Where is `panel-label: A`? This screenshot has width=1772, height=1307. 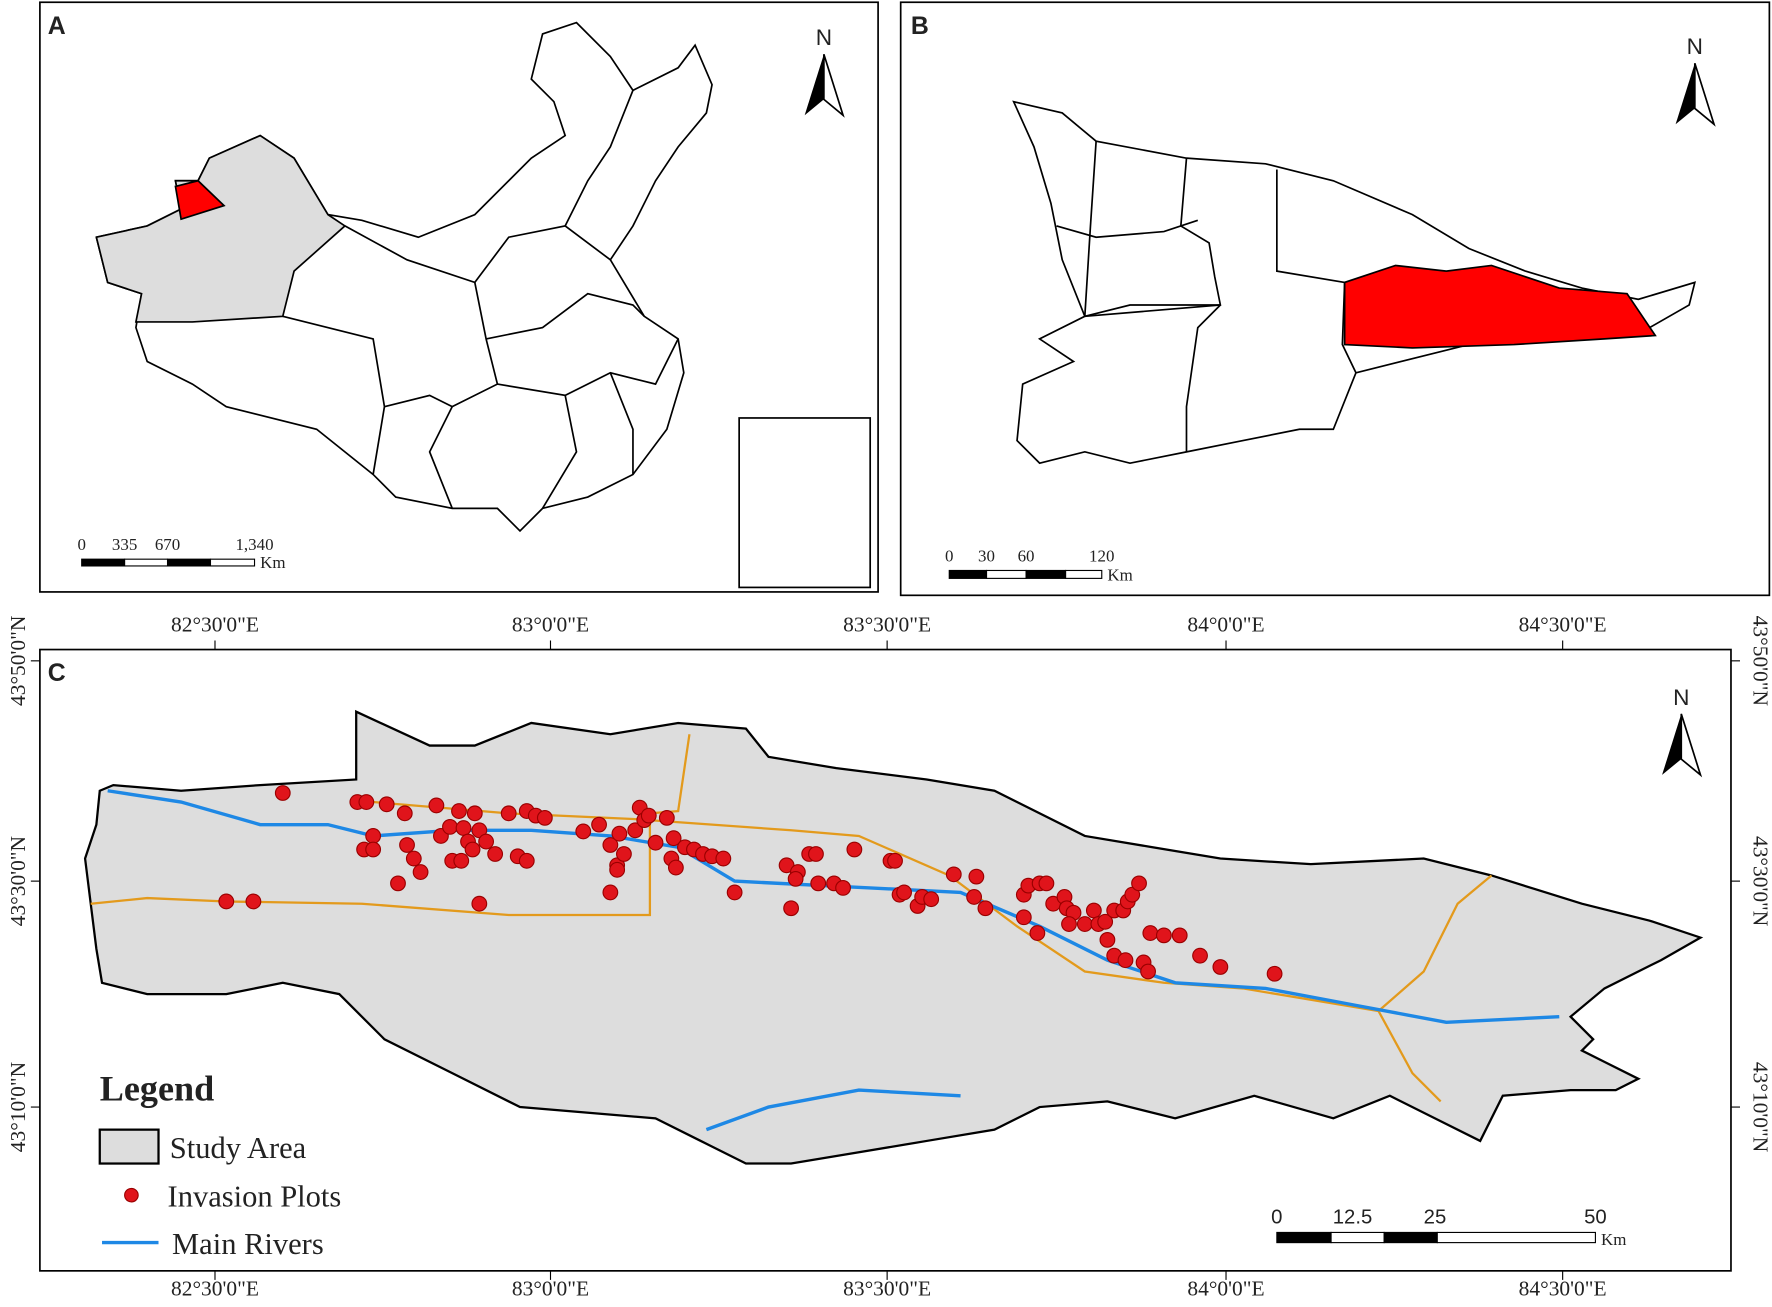
panel-label: A is located at coordinates (57, 26).